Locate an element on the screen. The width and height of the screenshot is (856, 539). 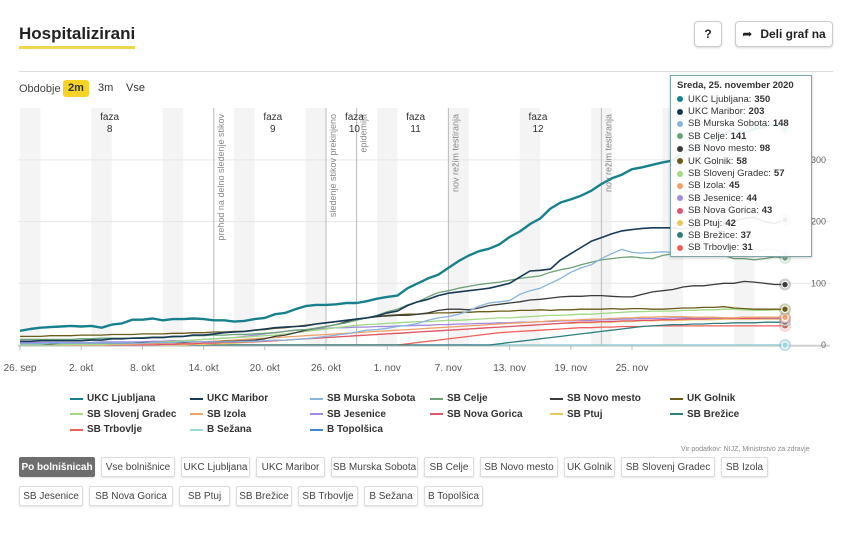
legend-label: SB Brežice is located at coordinates (713, 414).